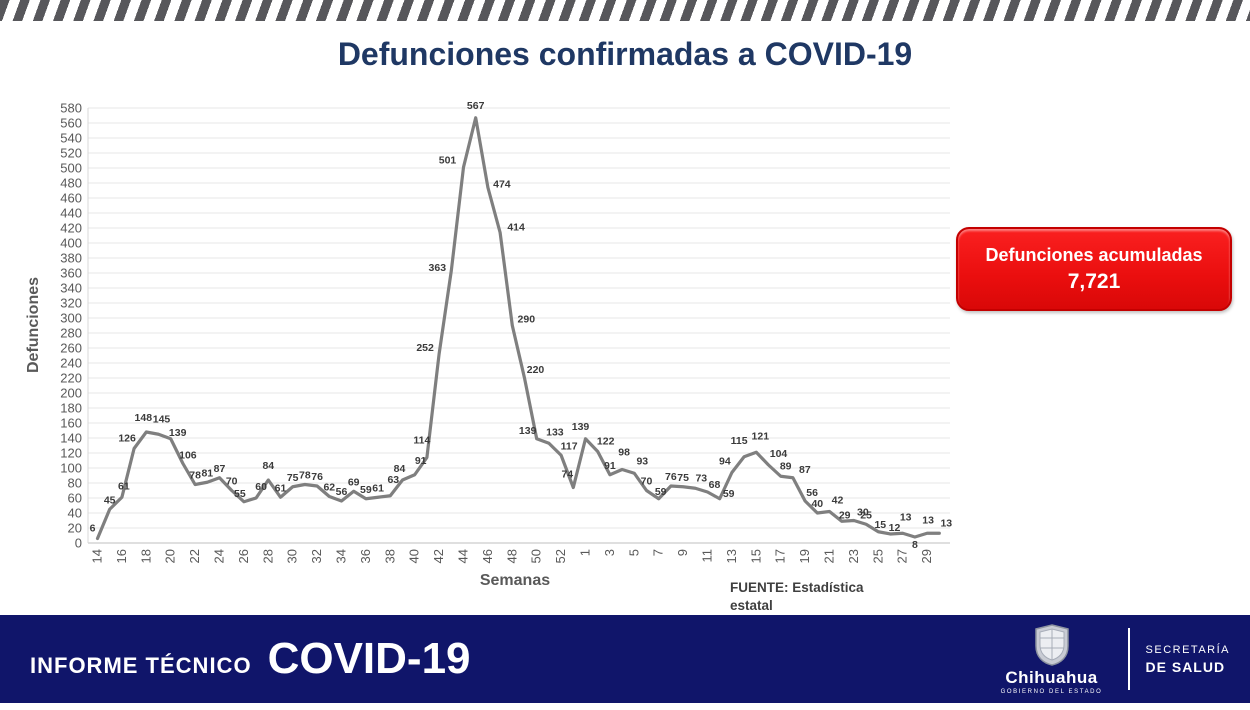 The height and width of the screenshot is (710, 1250). I want to click on svg-text: 89, so click(786, 466).